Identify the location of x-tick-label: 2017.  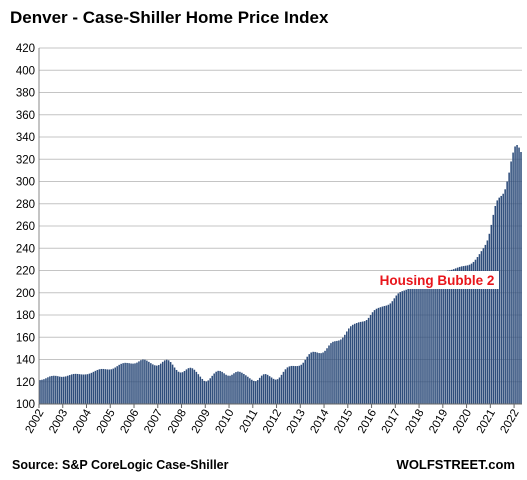
(391, 422).